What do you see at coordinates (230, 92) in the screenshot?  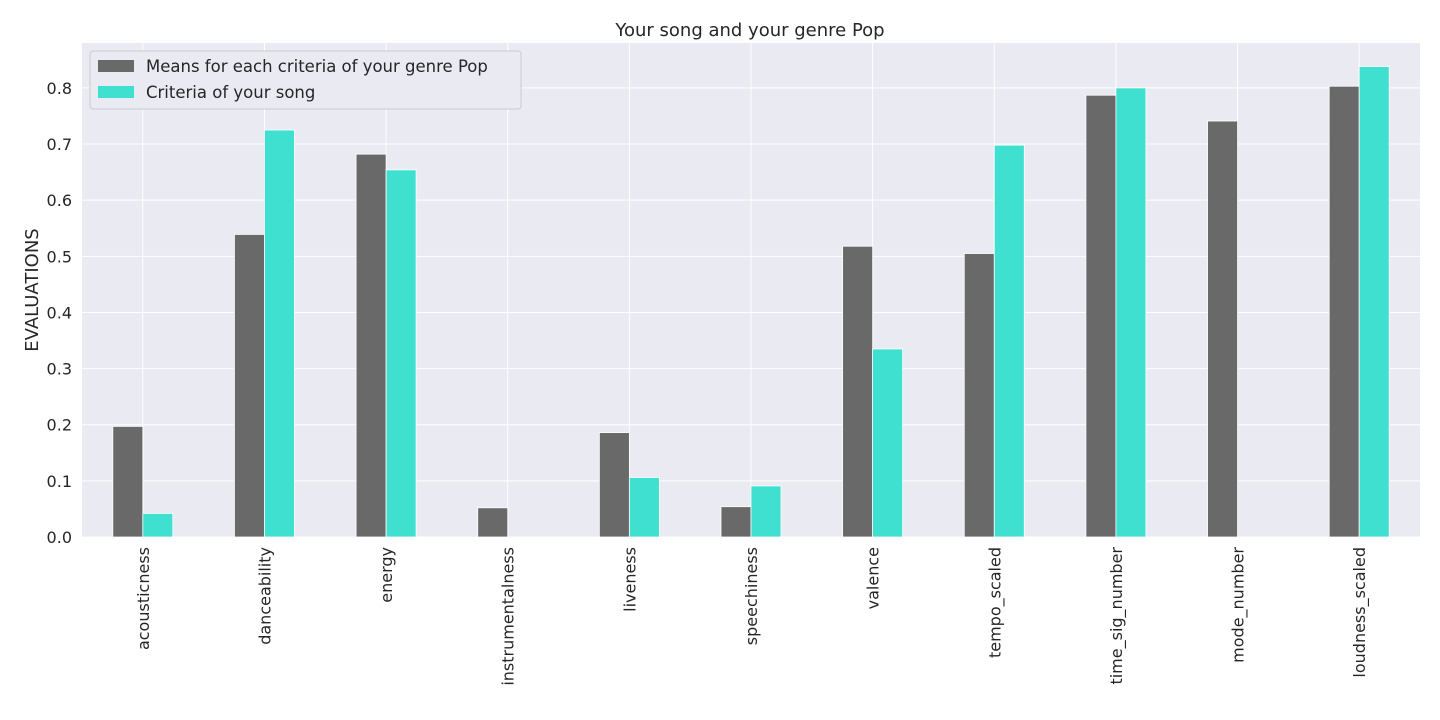 I see `legend-label-song: Criteria of your song` at bounding box center [230, 92].